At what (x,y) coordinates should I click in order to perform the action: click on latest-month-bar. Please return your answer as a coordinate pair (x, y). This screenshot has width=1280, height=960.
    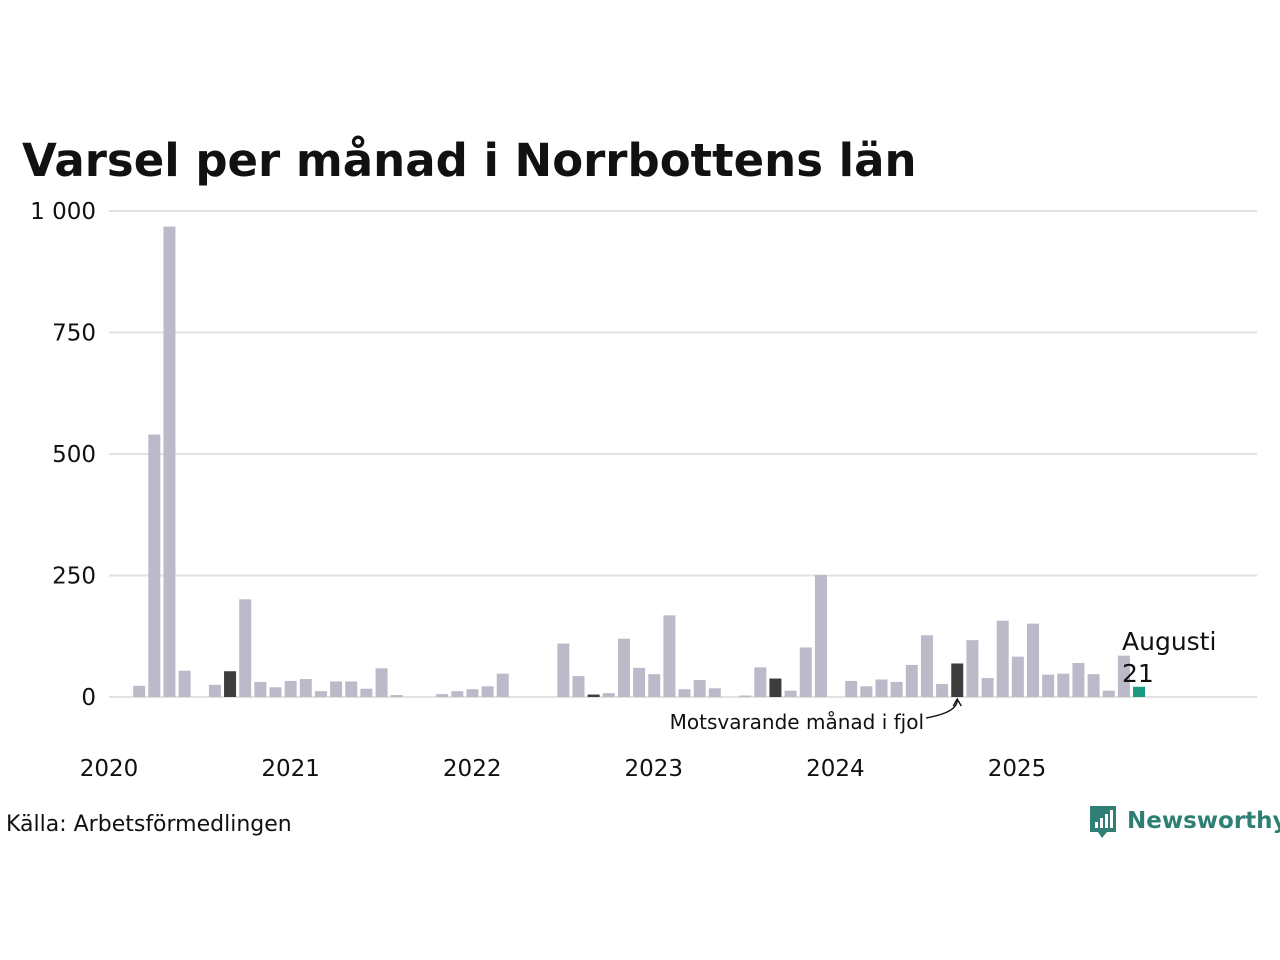
    Looking at the image, I should click on (1139, 691).